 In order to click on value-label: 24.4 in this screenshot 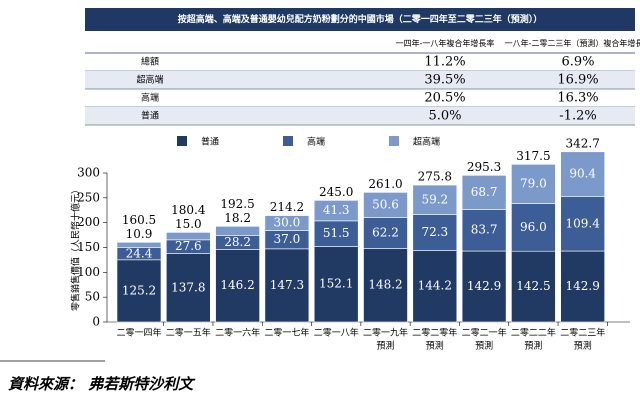, I will do `click(139, 253)`.